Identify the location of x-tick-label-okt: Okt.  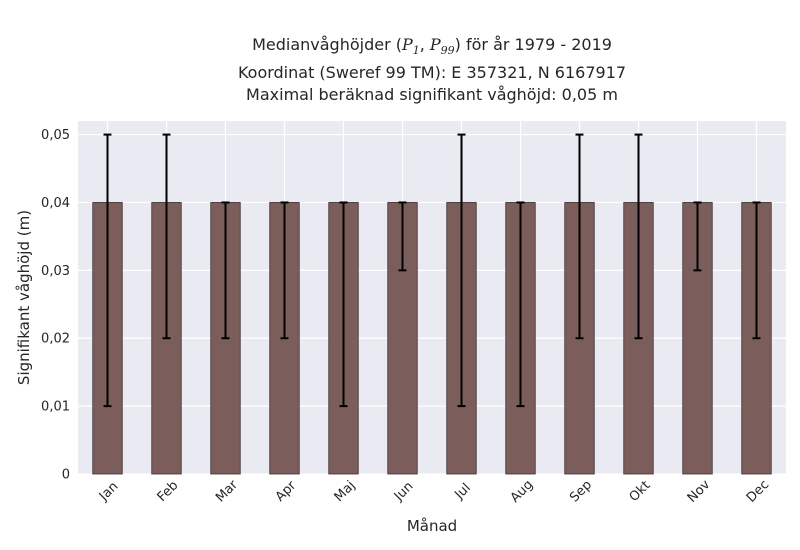
(640, 491).